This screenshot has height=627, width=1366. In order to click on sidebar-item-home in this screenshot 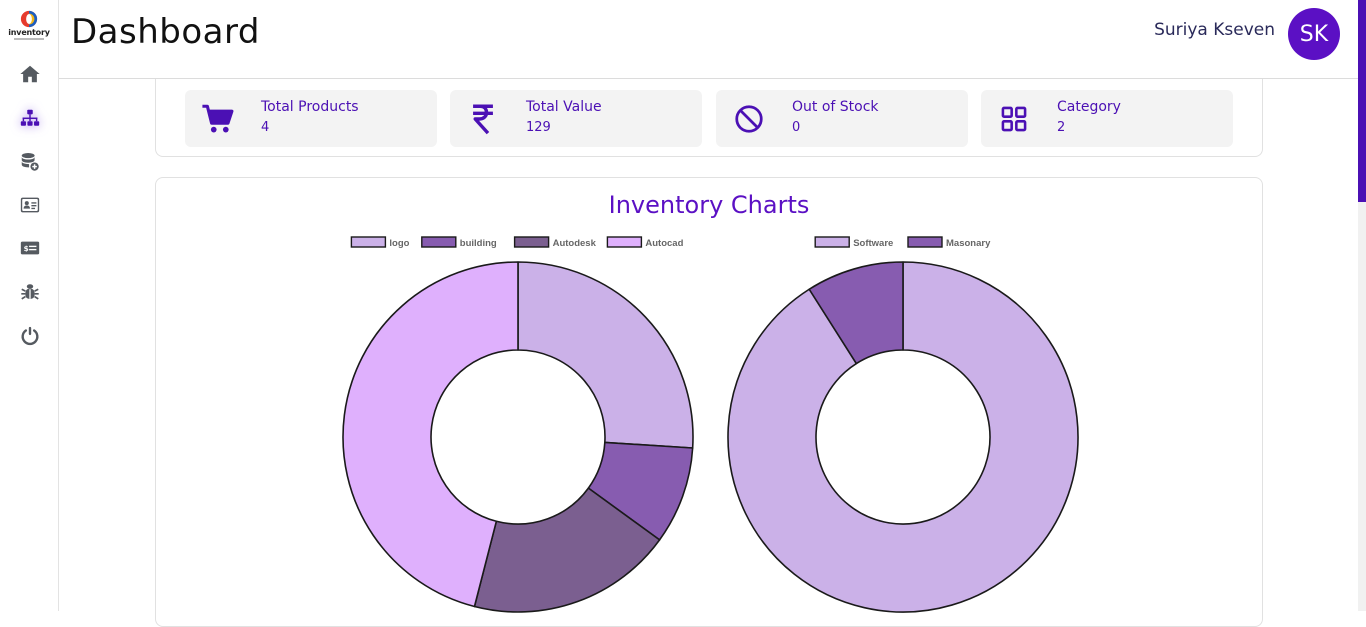, I will do `click(30, 74)`.